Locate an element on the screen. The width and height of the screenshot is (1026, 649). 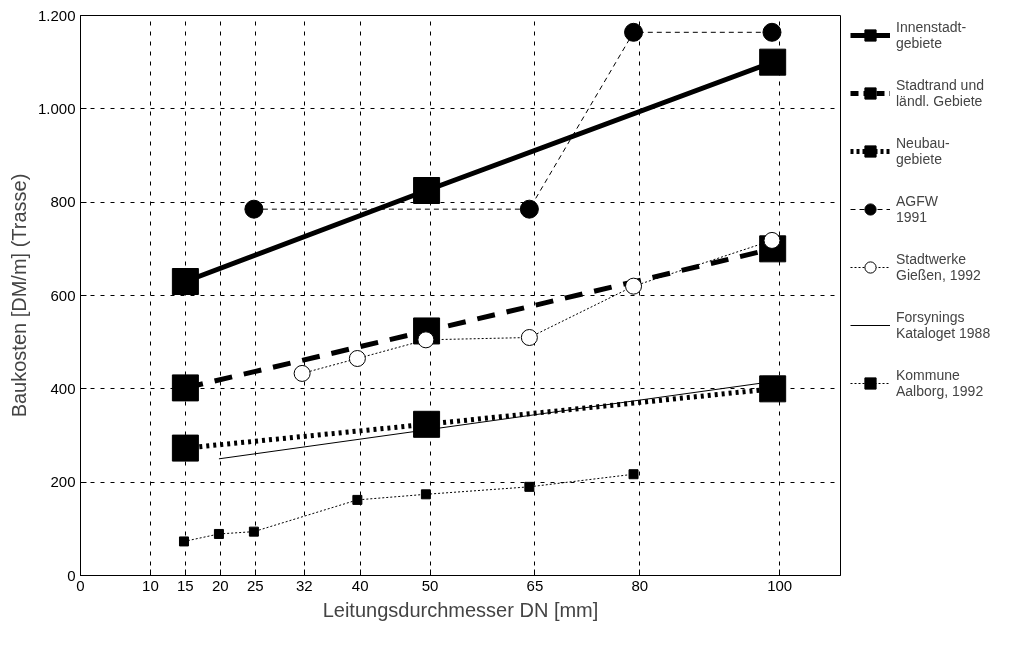
legend-label: Stadtwerke Gießen, 1992 is located at coordinates (938, 267).